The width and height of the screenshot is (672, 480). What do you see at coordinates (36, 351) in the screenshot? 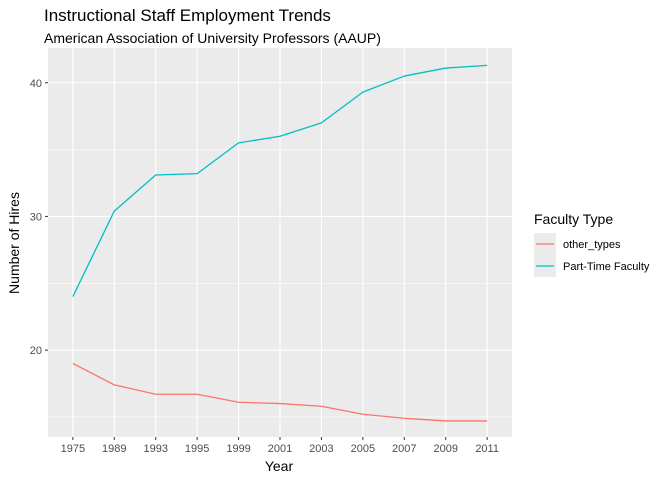
I see `y-tick-label: 20` at bounding box center [36, 351].